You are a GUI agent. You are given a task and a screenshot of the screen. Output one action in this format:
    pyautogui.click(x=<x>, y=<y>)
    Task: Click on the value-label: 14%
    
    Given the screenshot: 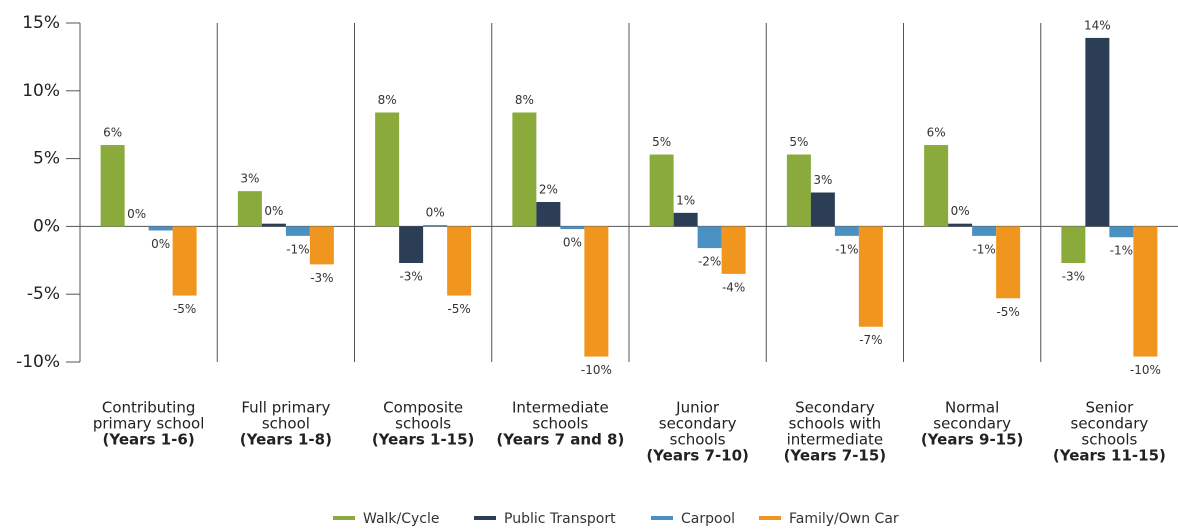 What is the action you would take?
    pyautogui.click(x=1097, y=25)
    